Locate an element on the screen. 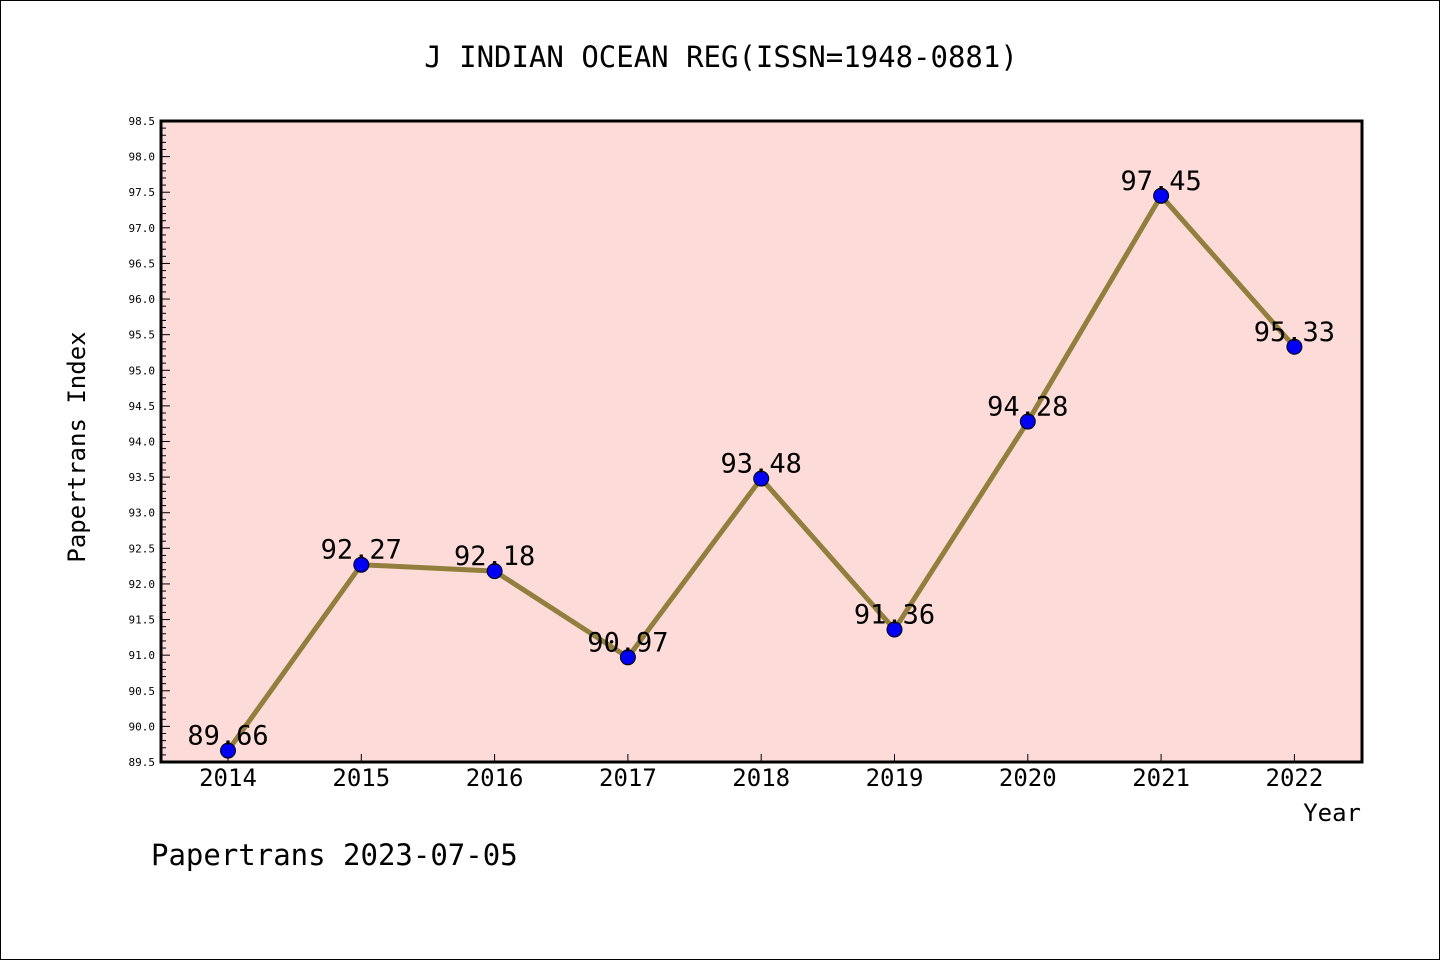 The width and height of the screenshot is (1440, 960). y-tick-label: 93.0 is located at coordinates (142, 513).